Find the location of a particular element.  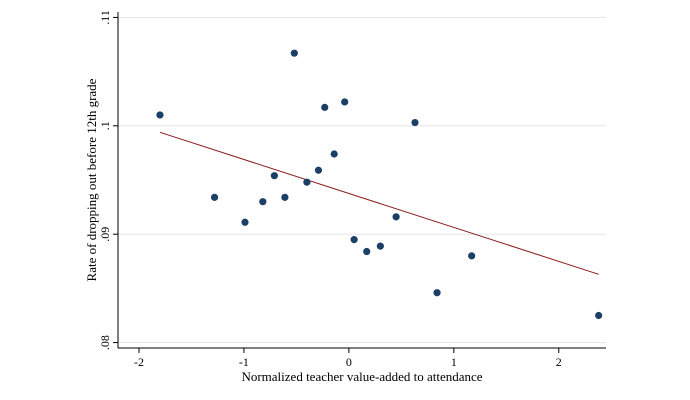

x-ticks: -2 -1 0 1 2 is located at coordinates (348, 358).